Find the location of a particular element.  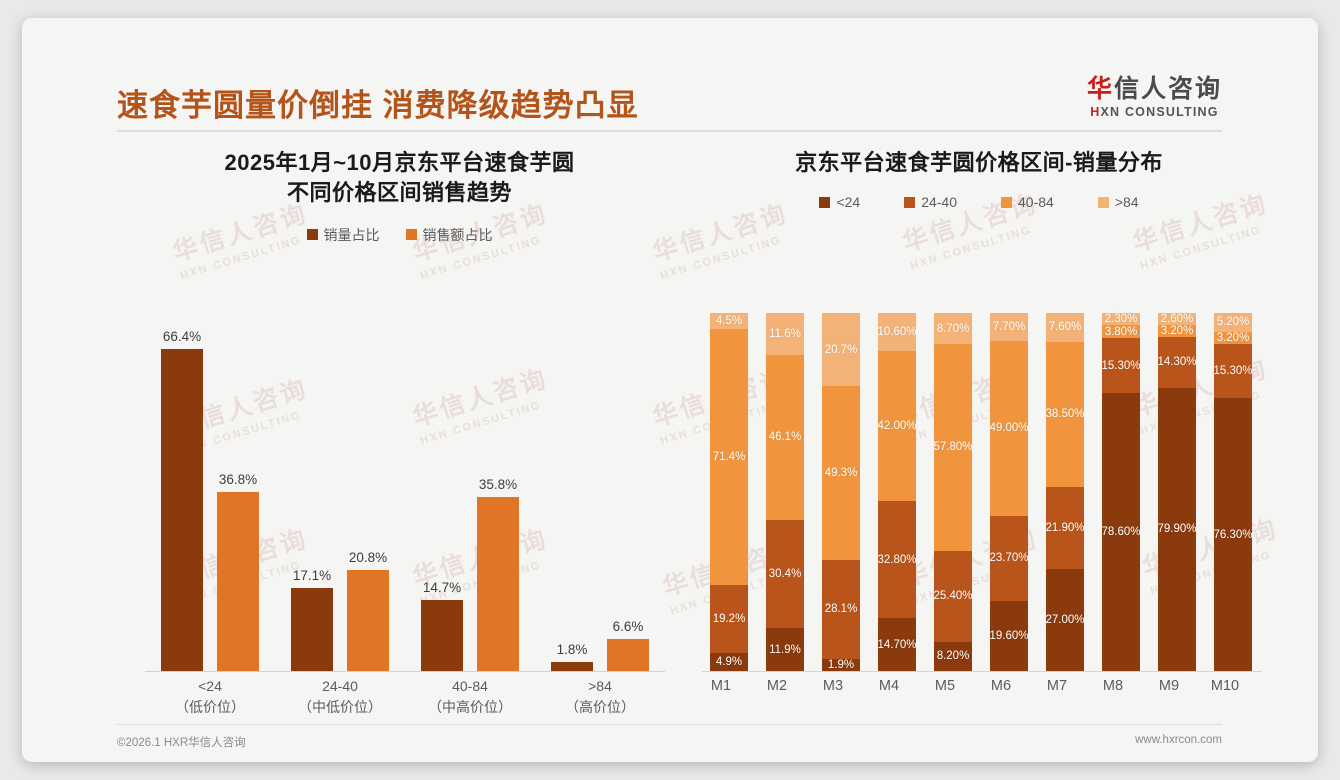

segment-40-84-M8: 3.80% is located at coordinates (1121, 332).